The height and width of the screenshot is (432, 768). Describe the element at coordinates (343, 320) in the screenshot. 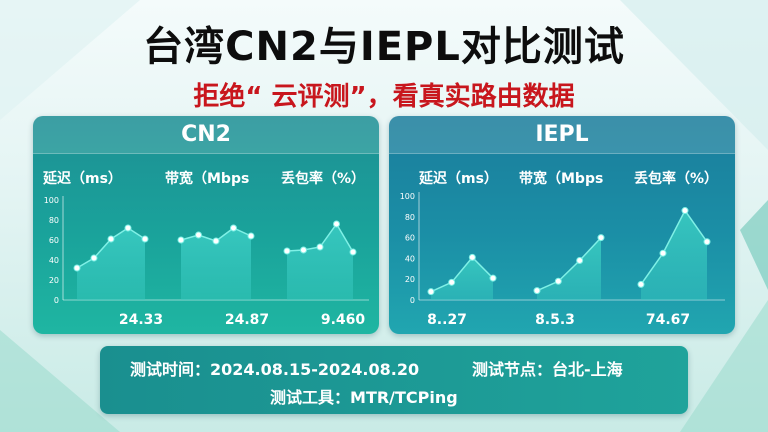

I see `cn2-loss-value: 9.460` at that location.